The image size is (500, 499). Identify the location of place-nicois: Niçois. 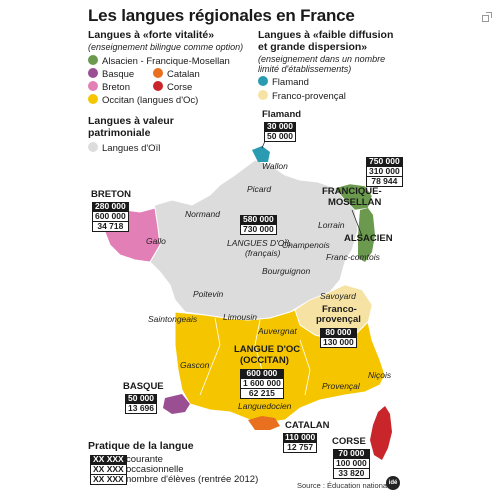
(380, 375).